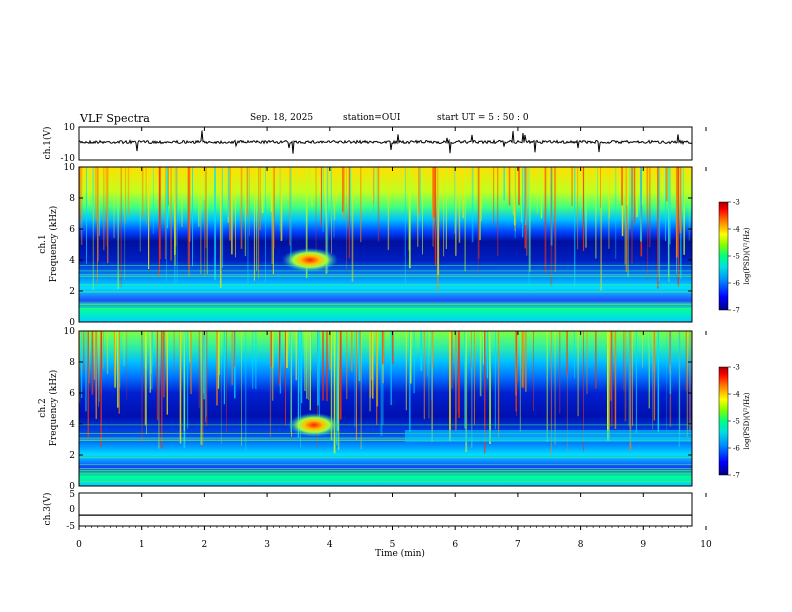 The width and height of the screenshot is (792, 612). Describe the element at coordinates (310, 260) in the screenshot. I see `ch1-emission-blob` at that location.